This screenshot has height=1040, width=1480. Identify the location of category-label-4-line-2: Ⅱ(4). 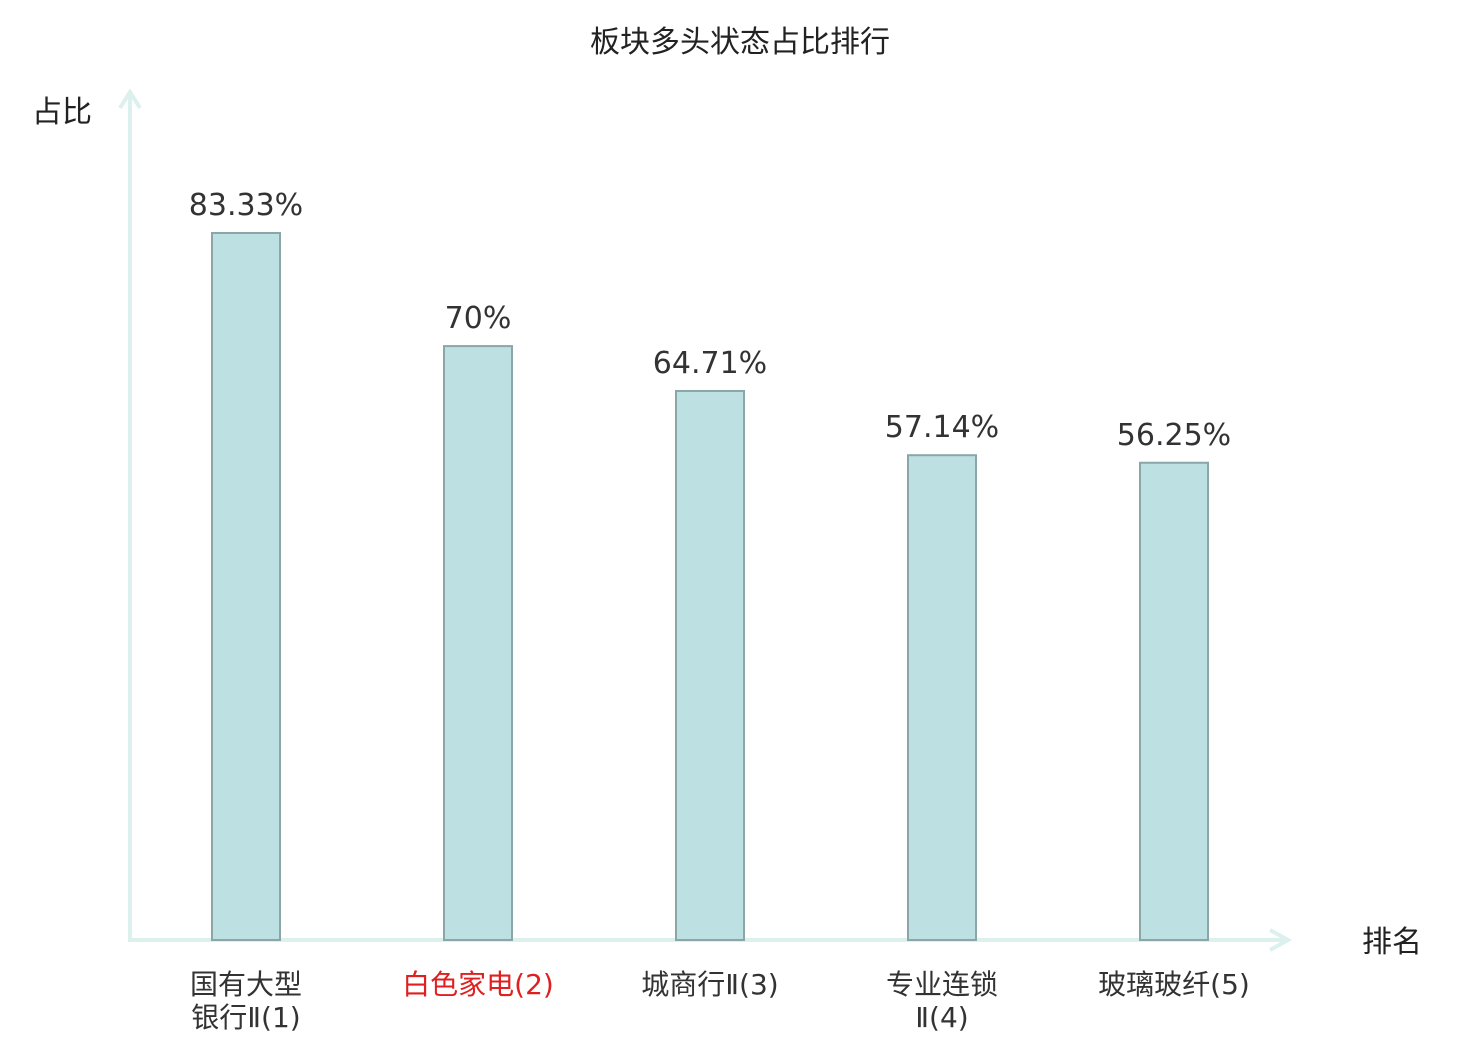
(941, 1017).